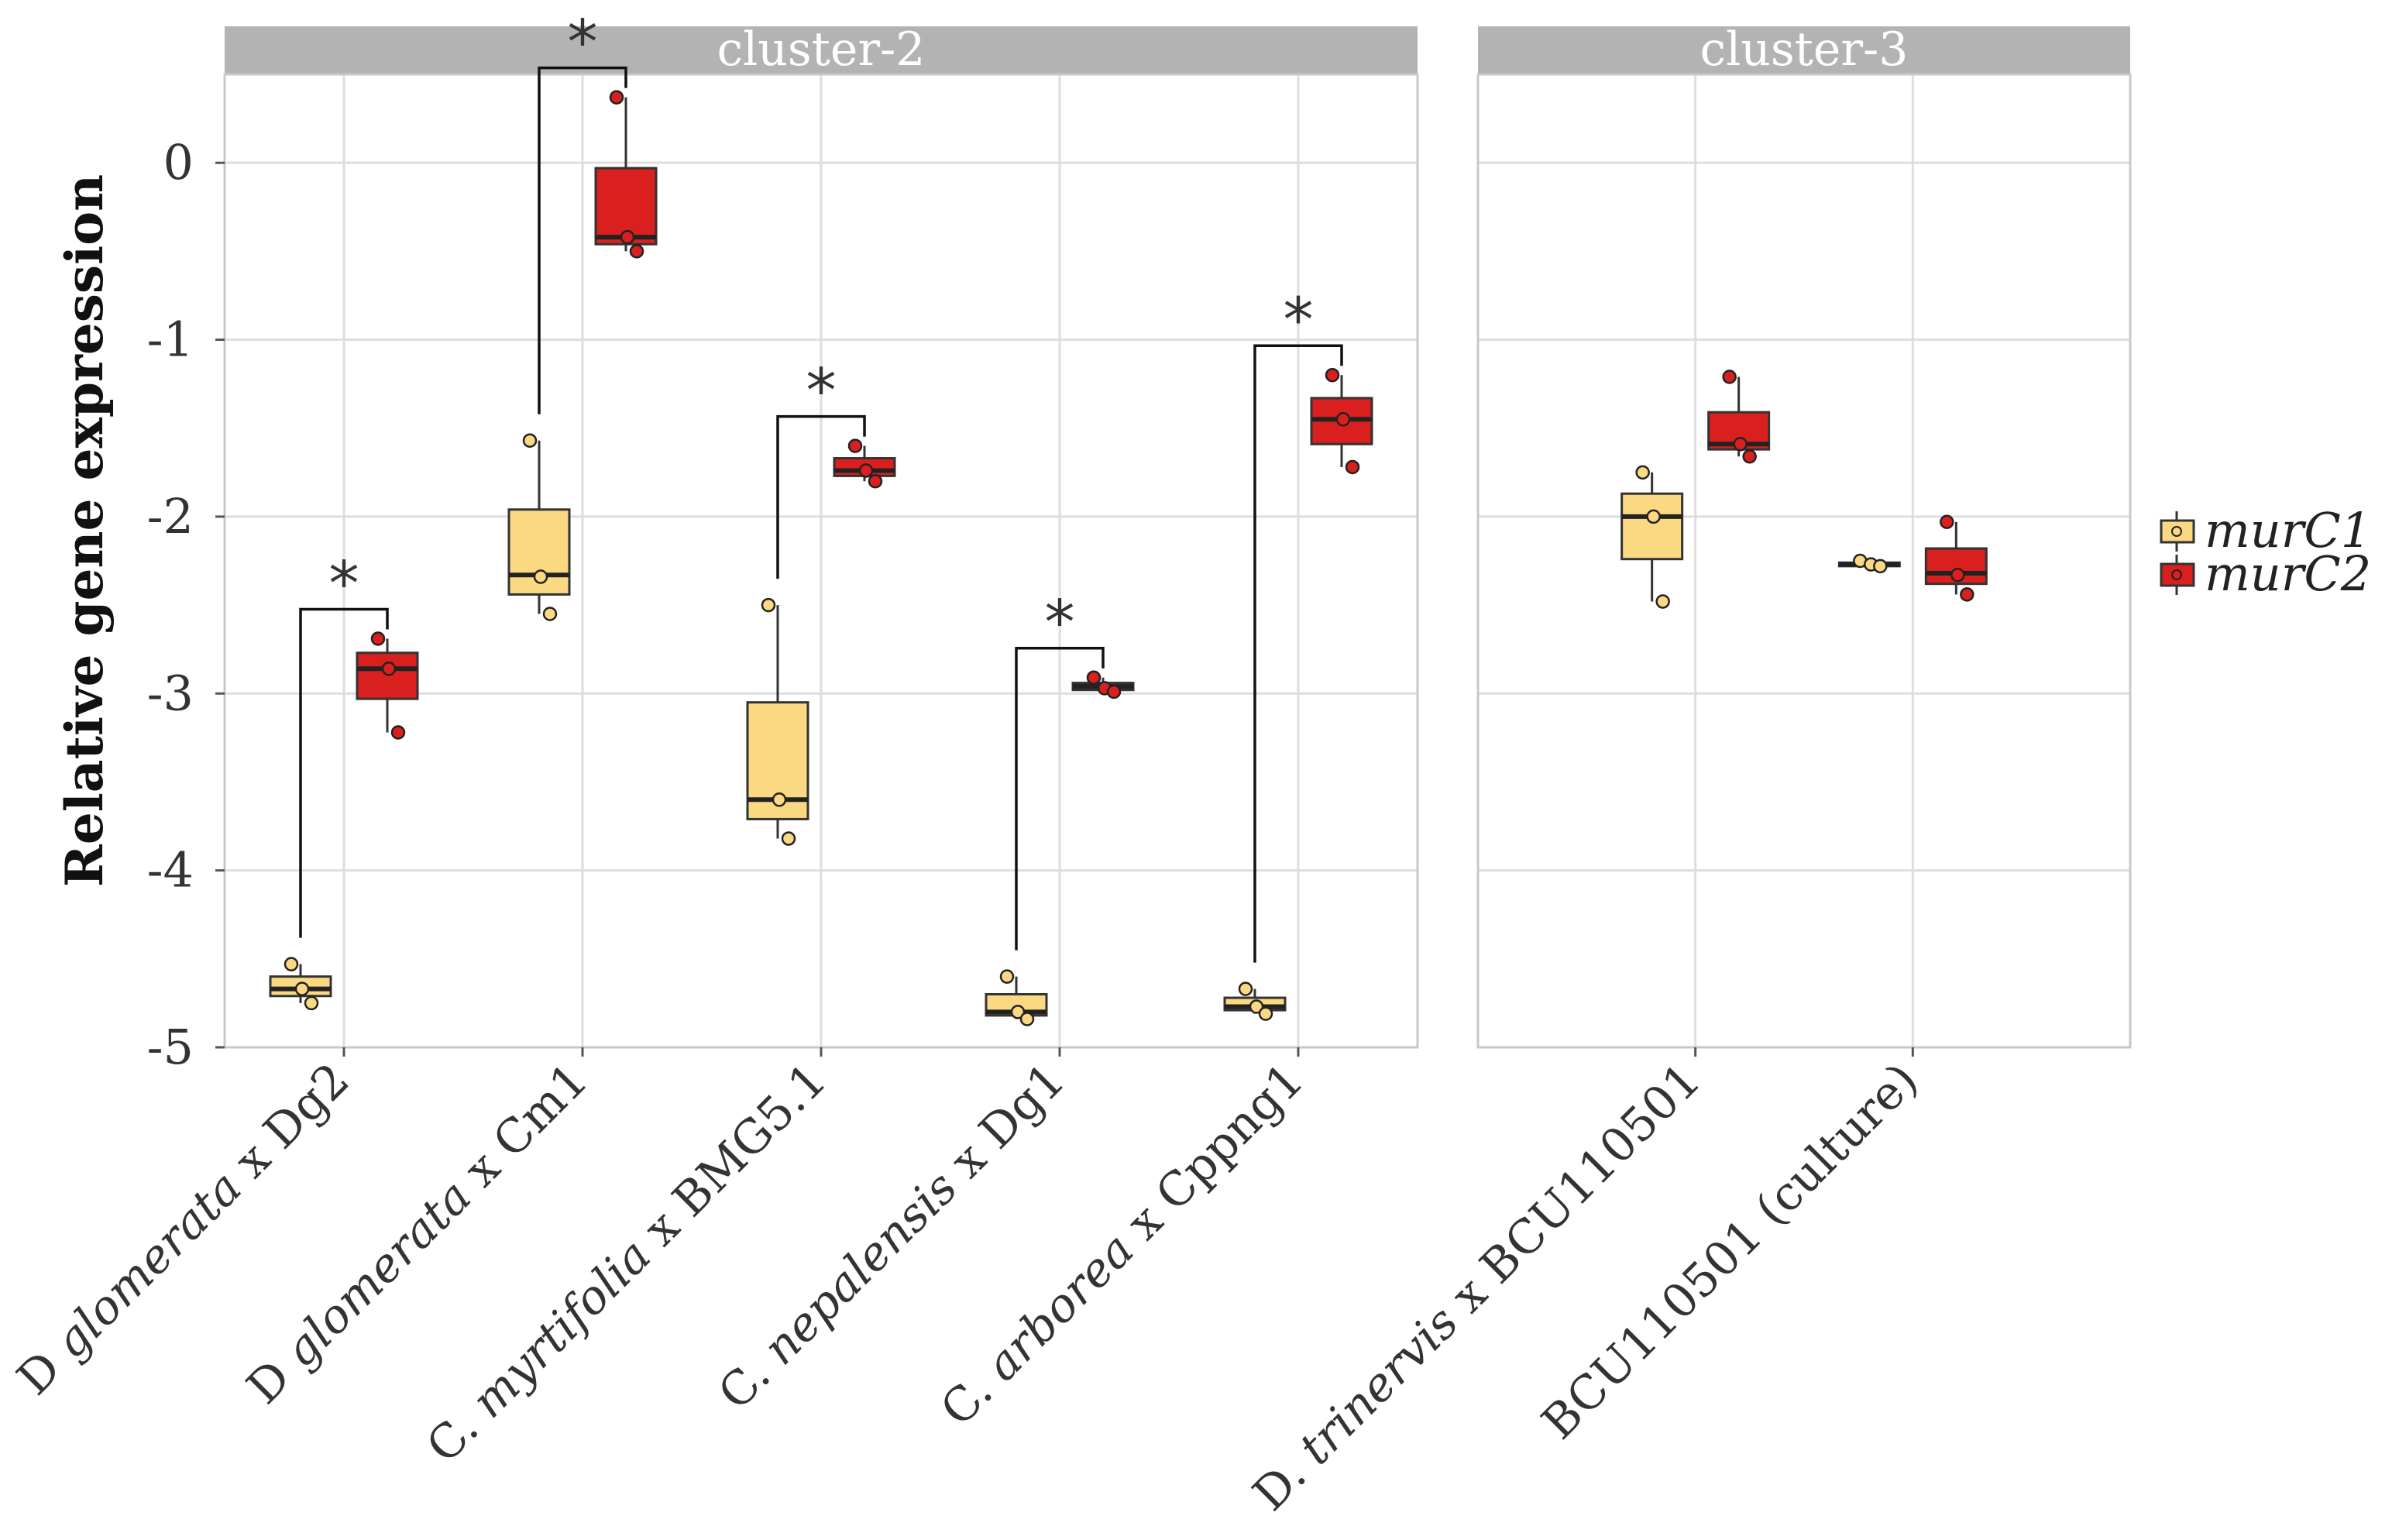 Image resolution: width=2392 pixels, height=1540 pixels. What do you see at coordinates (170, 693) in the screenshot?
I see `y-tick-label: -3` at bounding box center [170, 693].